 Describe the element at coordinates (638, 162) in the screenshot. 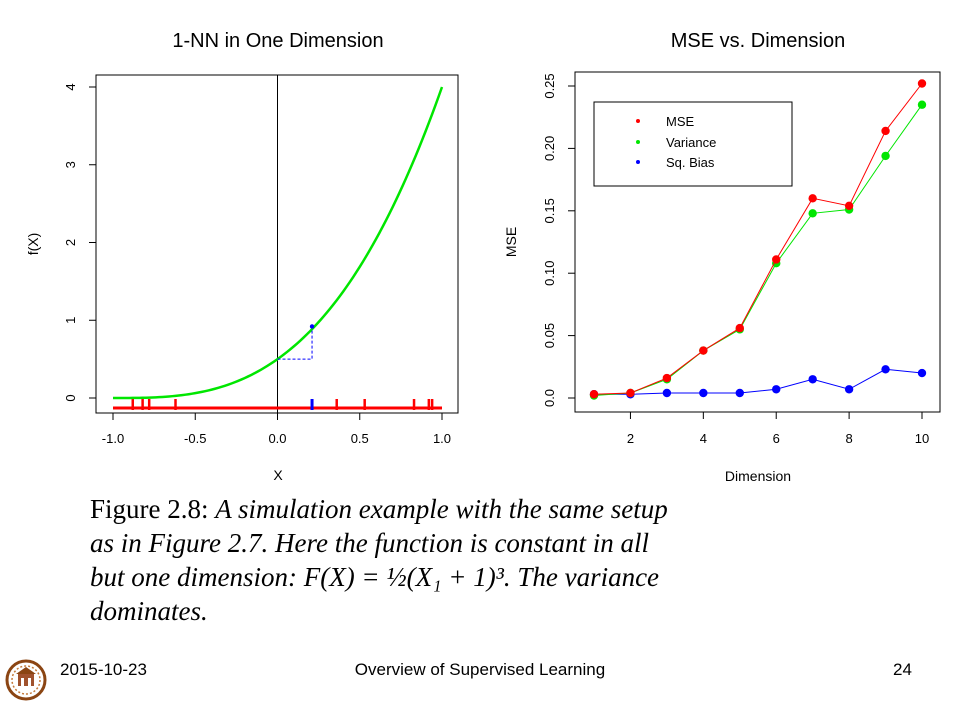

I see `legend-marker-sq-bias` at that location.